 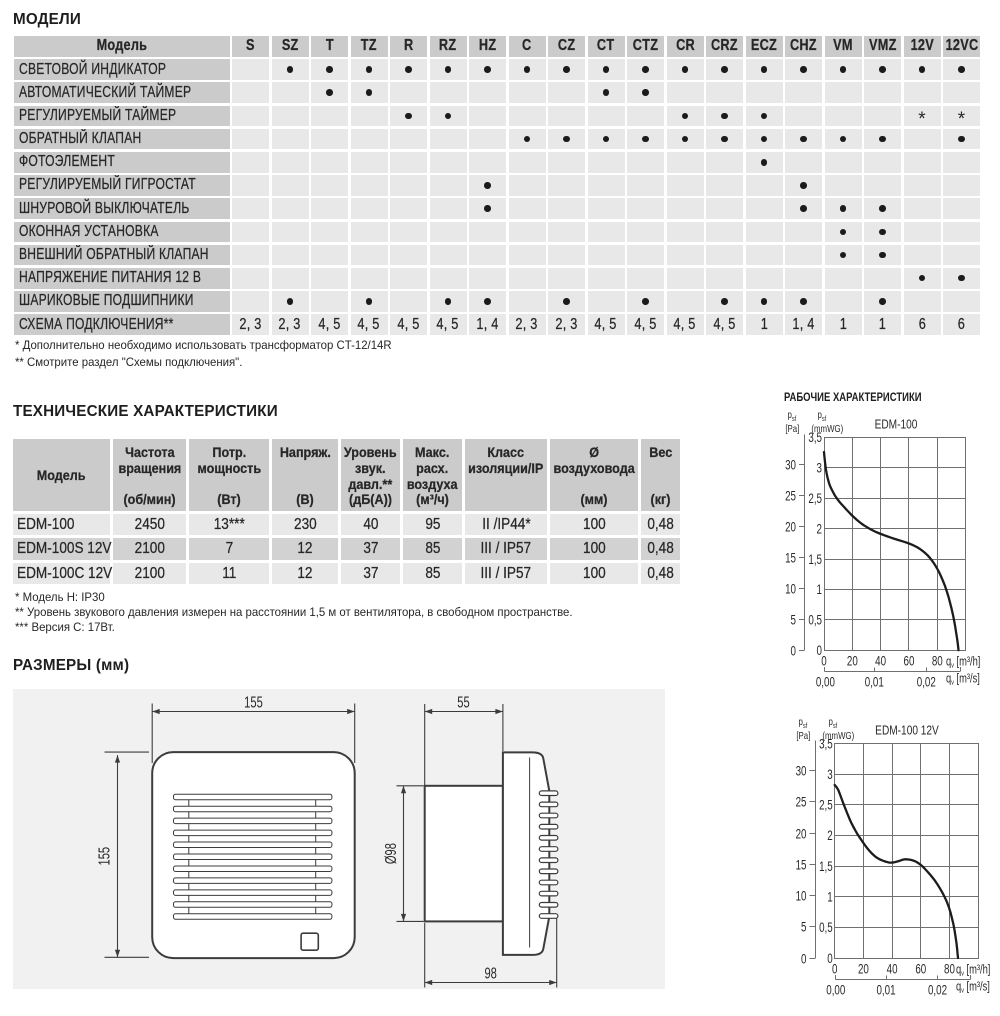 What do you see at coordinates (390, 853) in the screenshot?
I see `svg-text: Ø98` at bounding box center [390, 853].